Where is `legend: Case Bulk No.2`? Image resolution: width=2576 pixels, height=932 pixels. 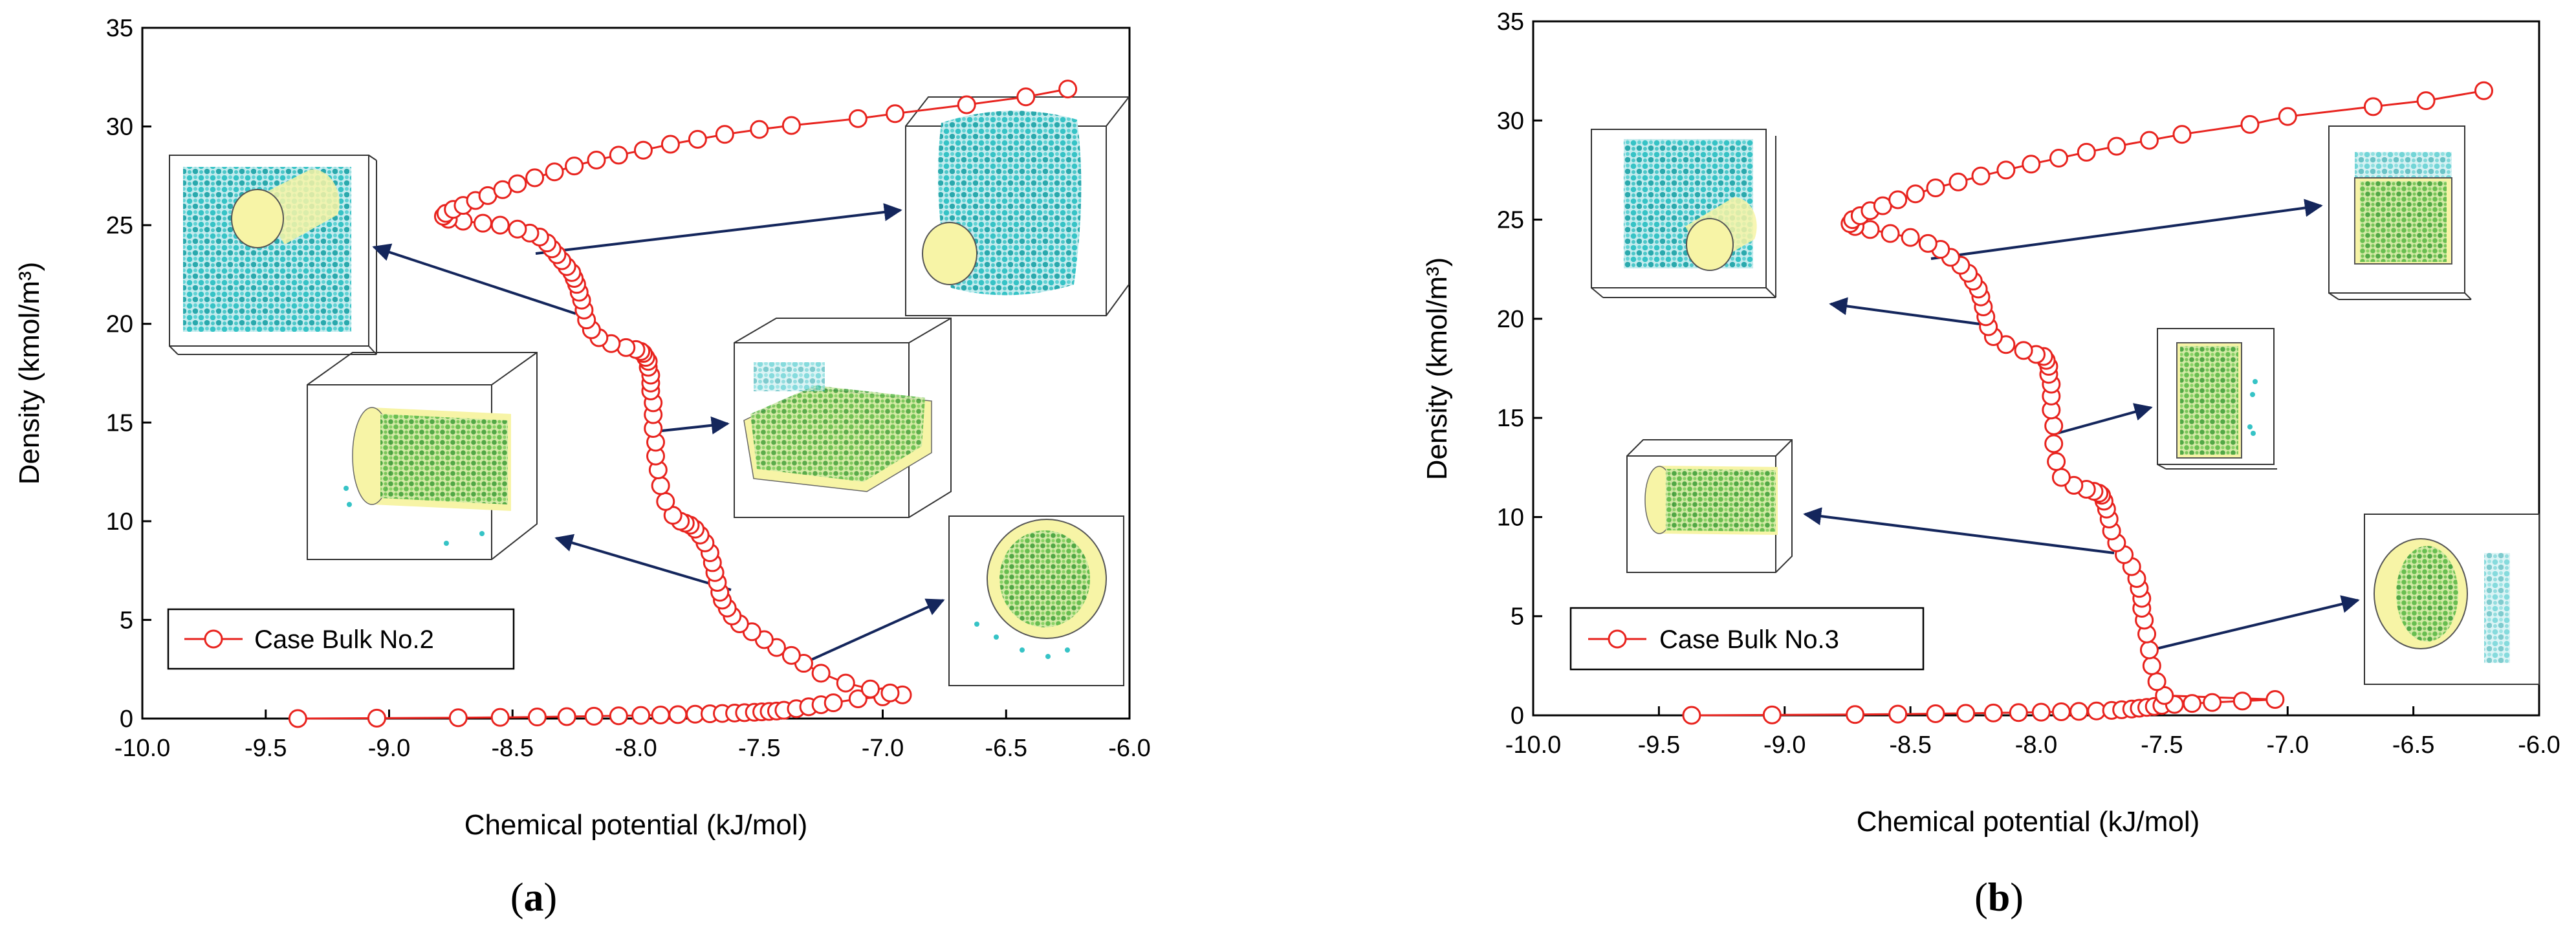 legend: Case Bulk No.2 is located at coordinates (341, 639).